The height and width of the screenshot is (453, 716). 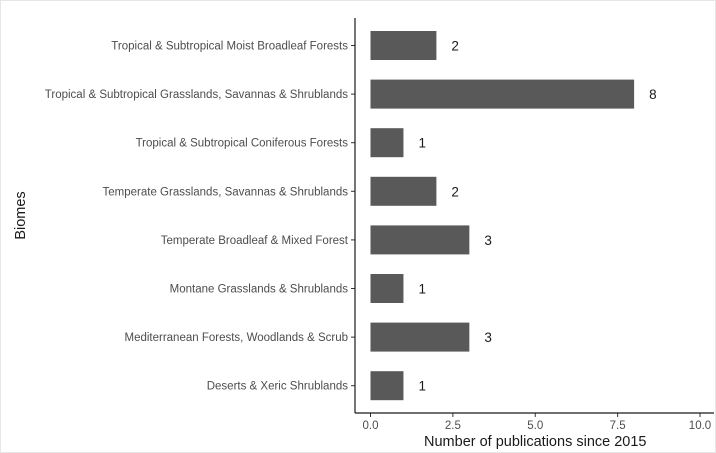 I want to click on category-label: Temperate Broadleaf & Mixed Forest, so click(x=255, y=241).